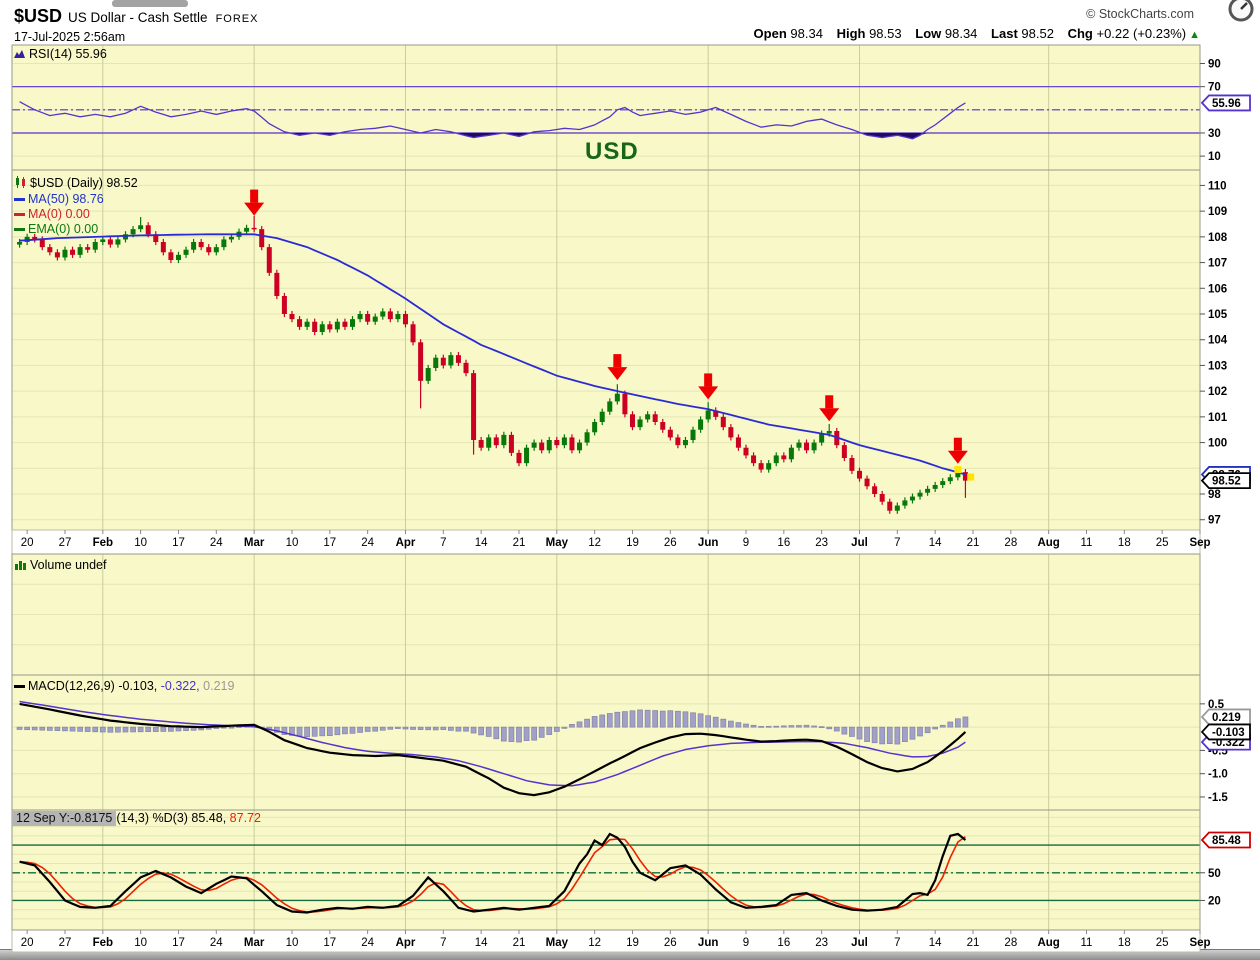 Image resolution: width=1260 pixels, height=960 pixels. Describe the element at coordinates (19, 200) in the screenshot. I see `ma50-line-swatch` at that location.